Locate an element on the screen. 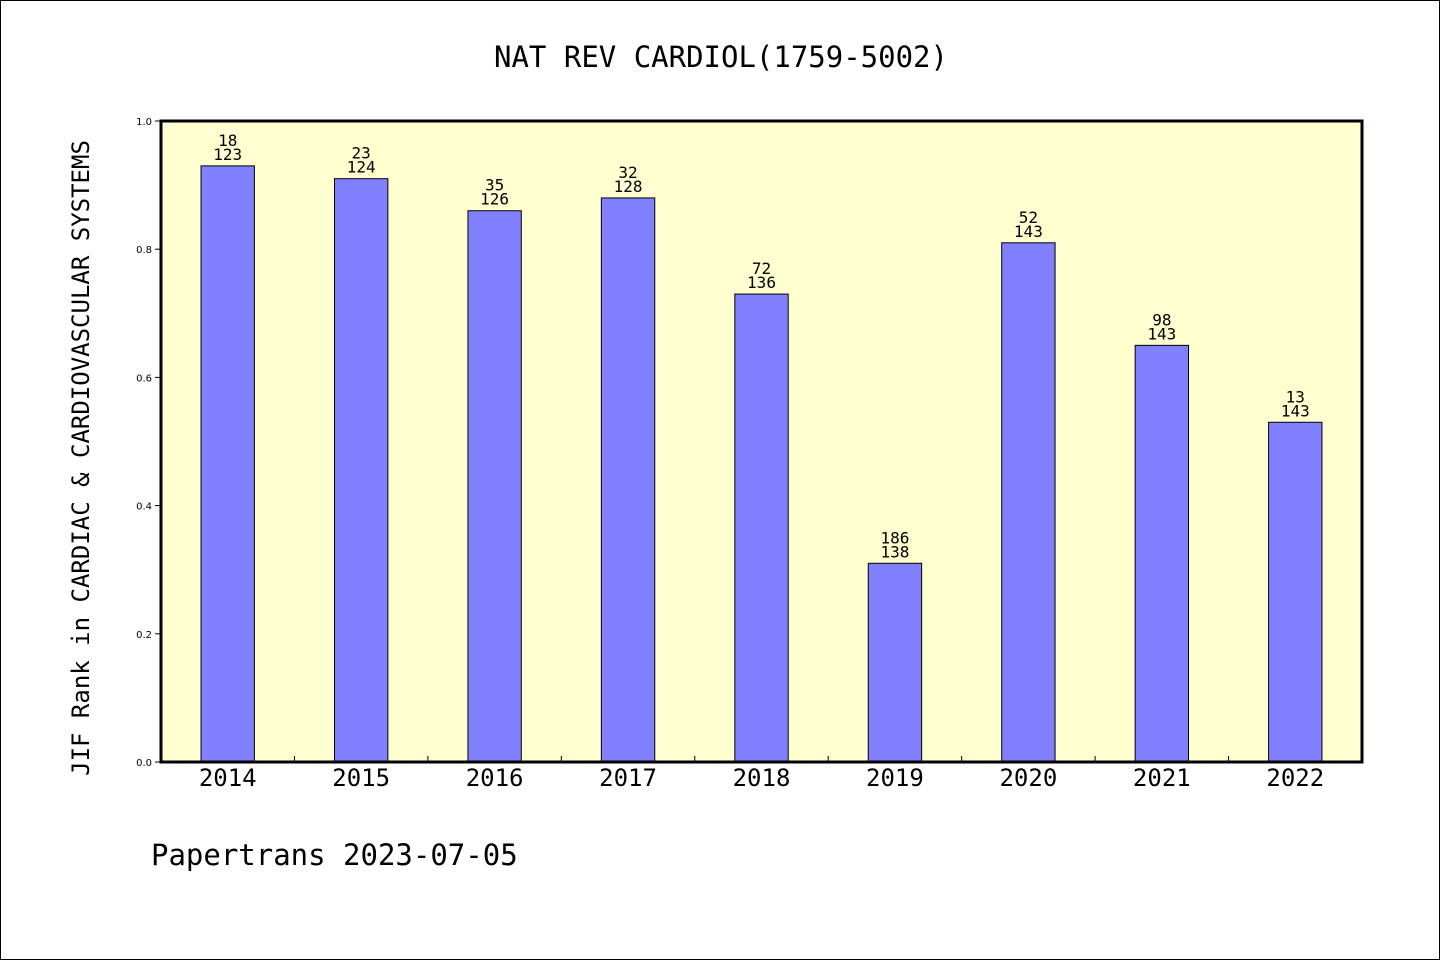 The image size is (1440, 961). x-tick-label: 2019 is located at coordinates (895, 778).